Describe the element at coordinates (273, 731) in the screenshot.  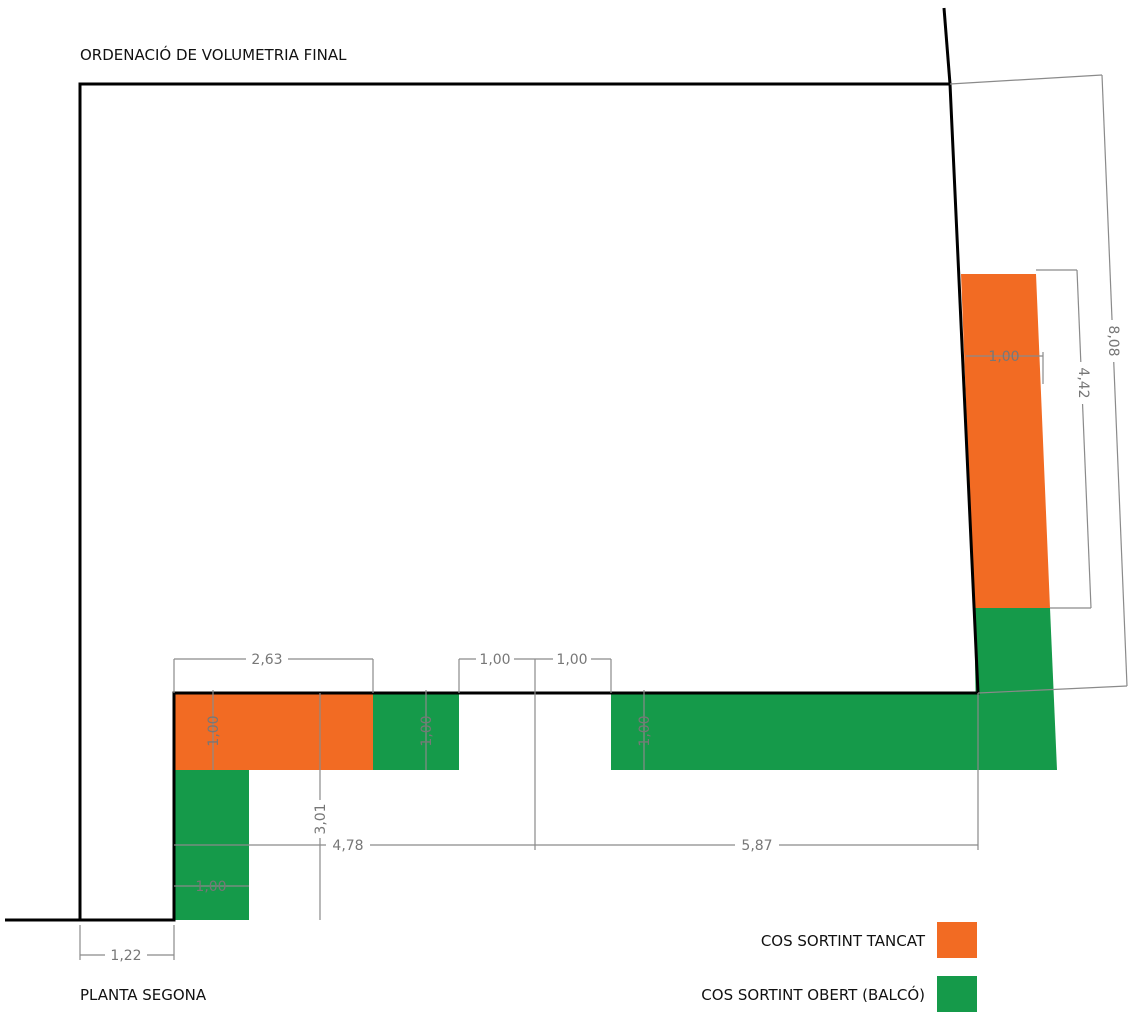
I see `closed-volume-front` at that location.